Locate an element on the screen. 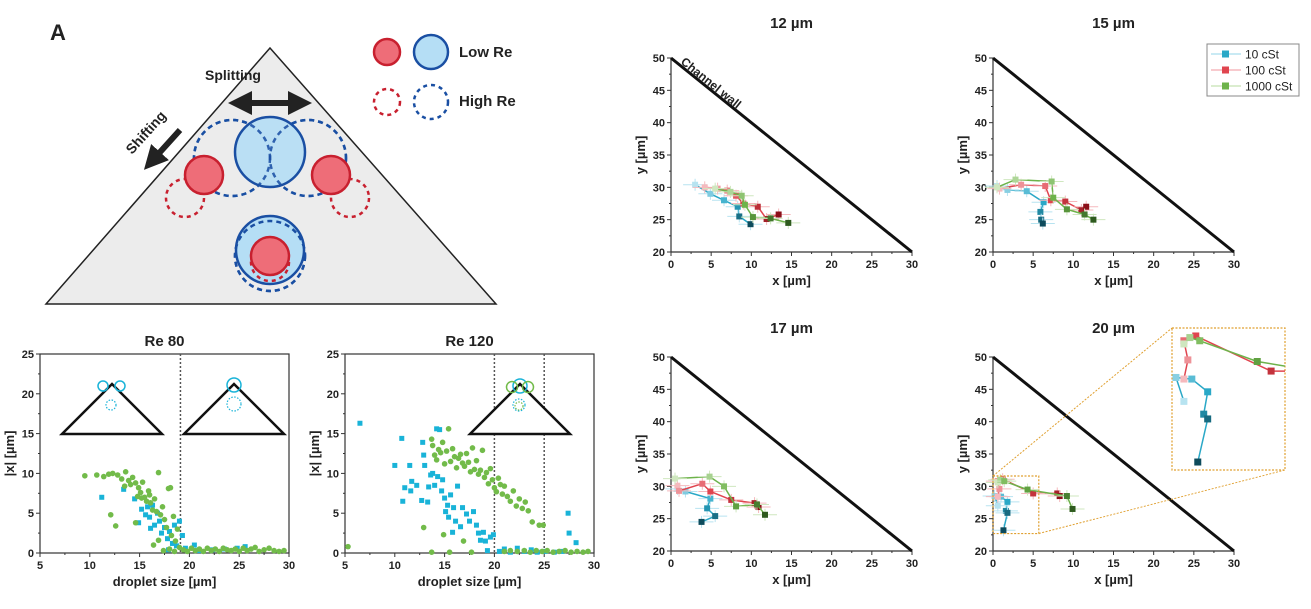 This screenshot has width=1311, height=609. legend-marker-icon is located at coordinates (1225, 54).